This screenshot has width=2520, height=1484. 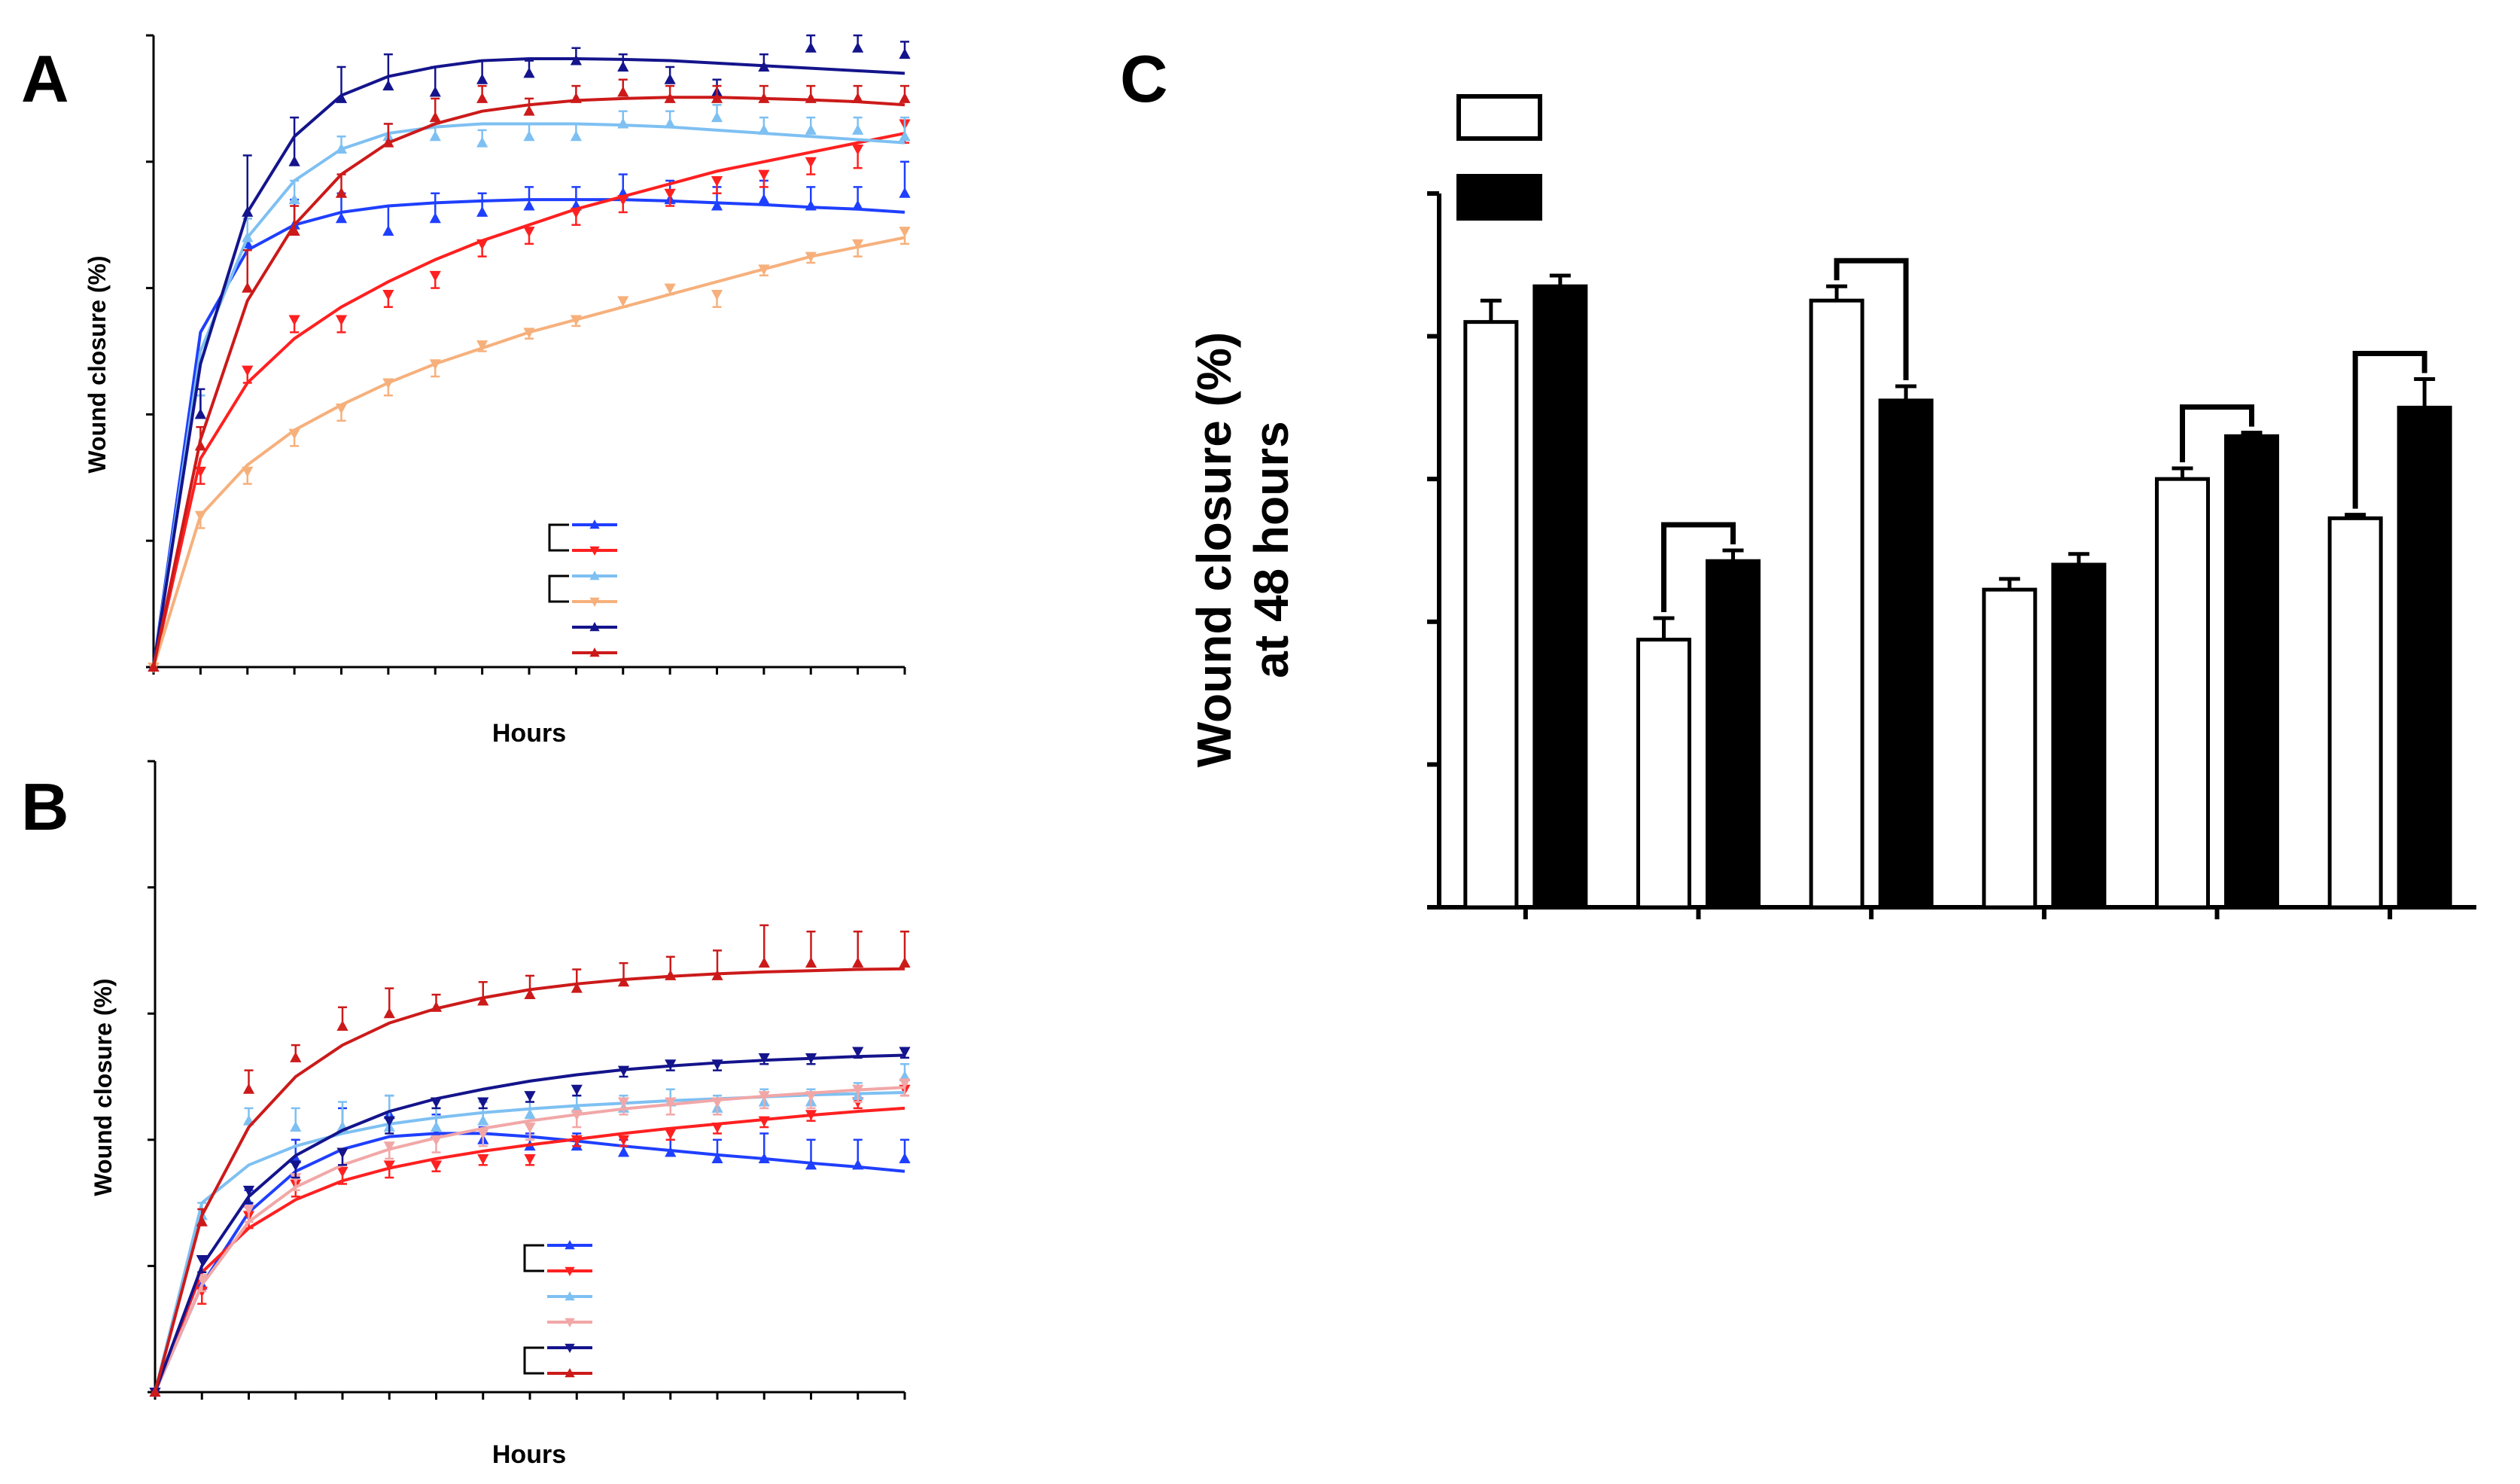 I want to click on panel-b-x-axis-label: Hours, so click(x=529, y=1454).